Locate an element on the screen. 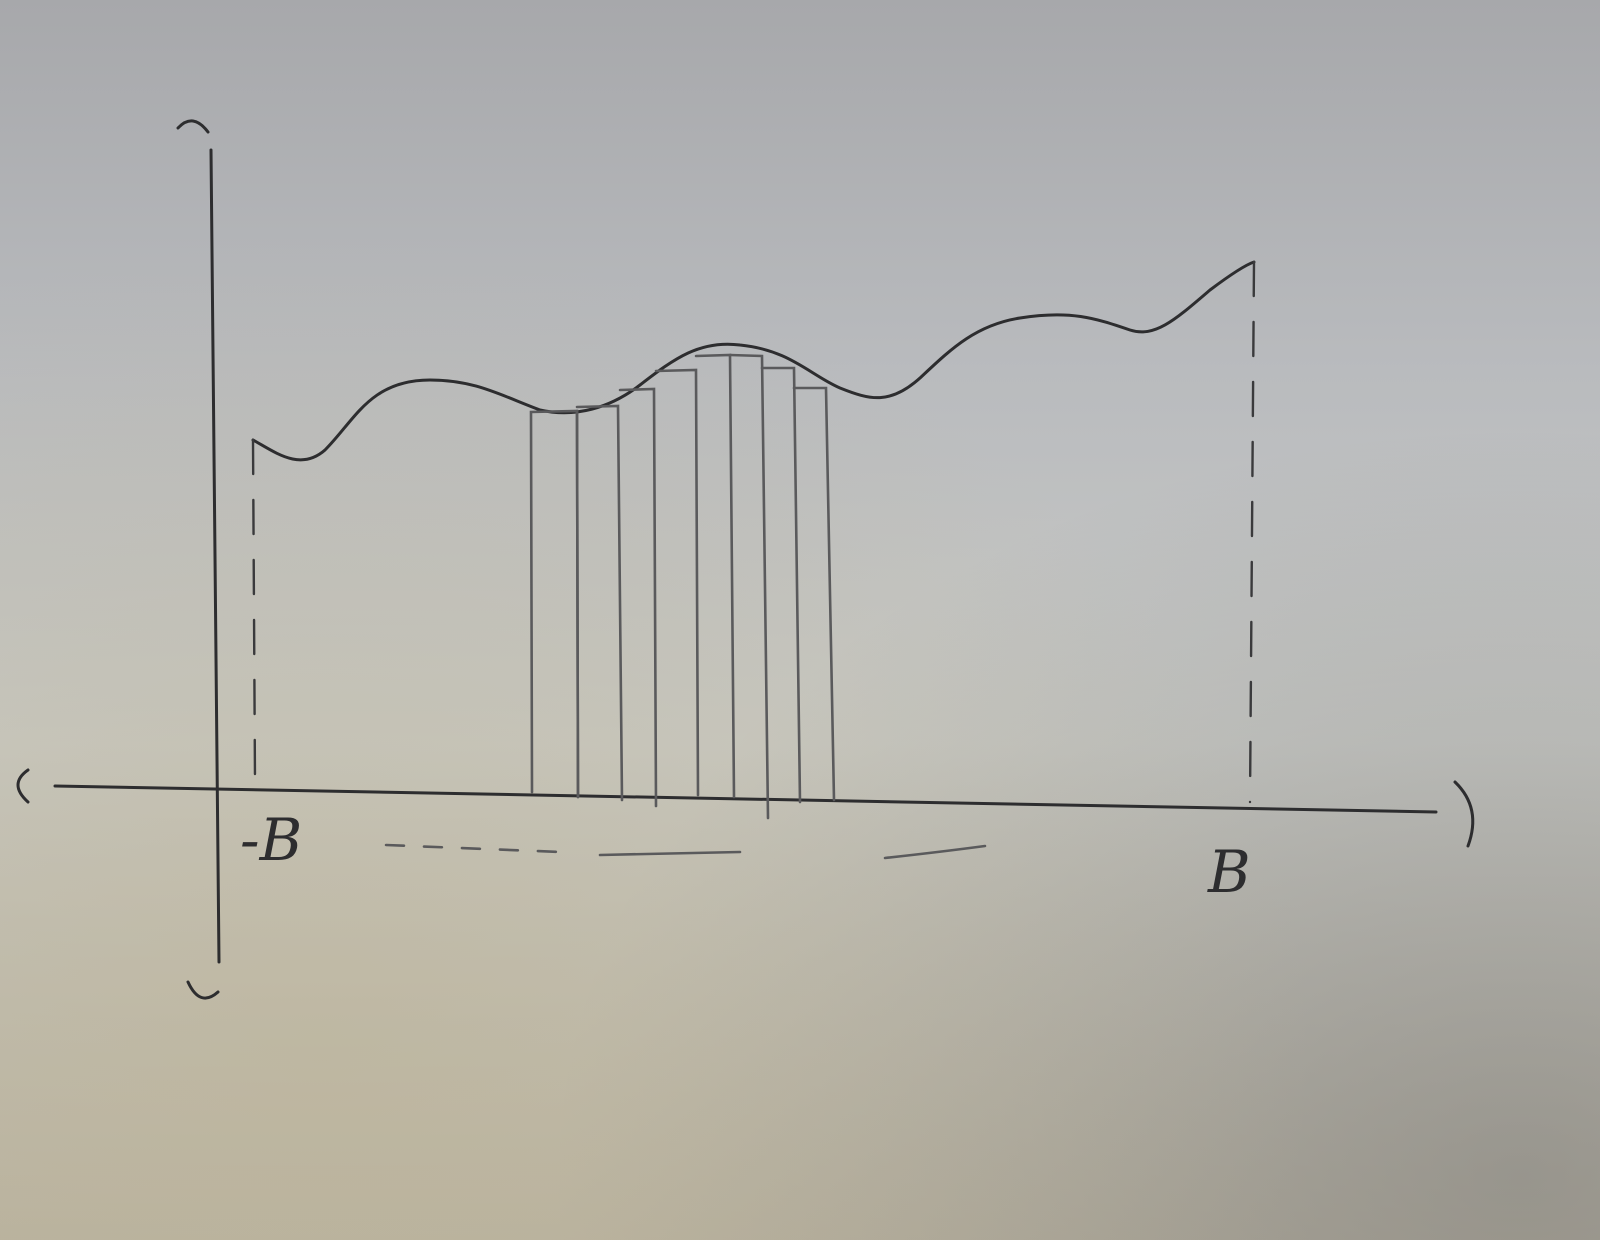  left-boundary-dashed-line is located at coordinates (254, 611).